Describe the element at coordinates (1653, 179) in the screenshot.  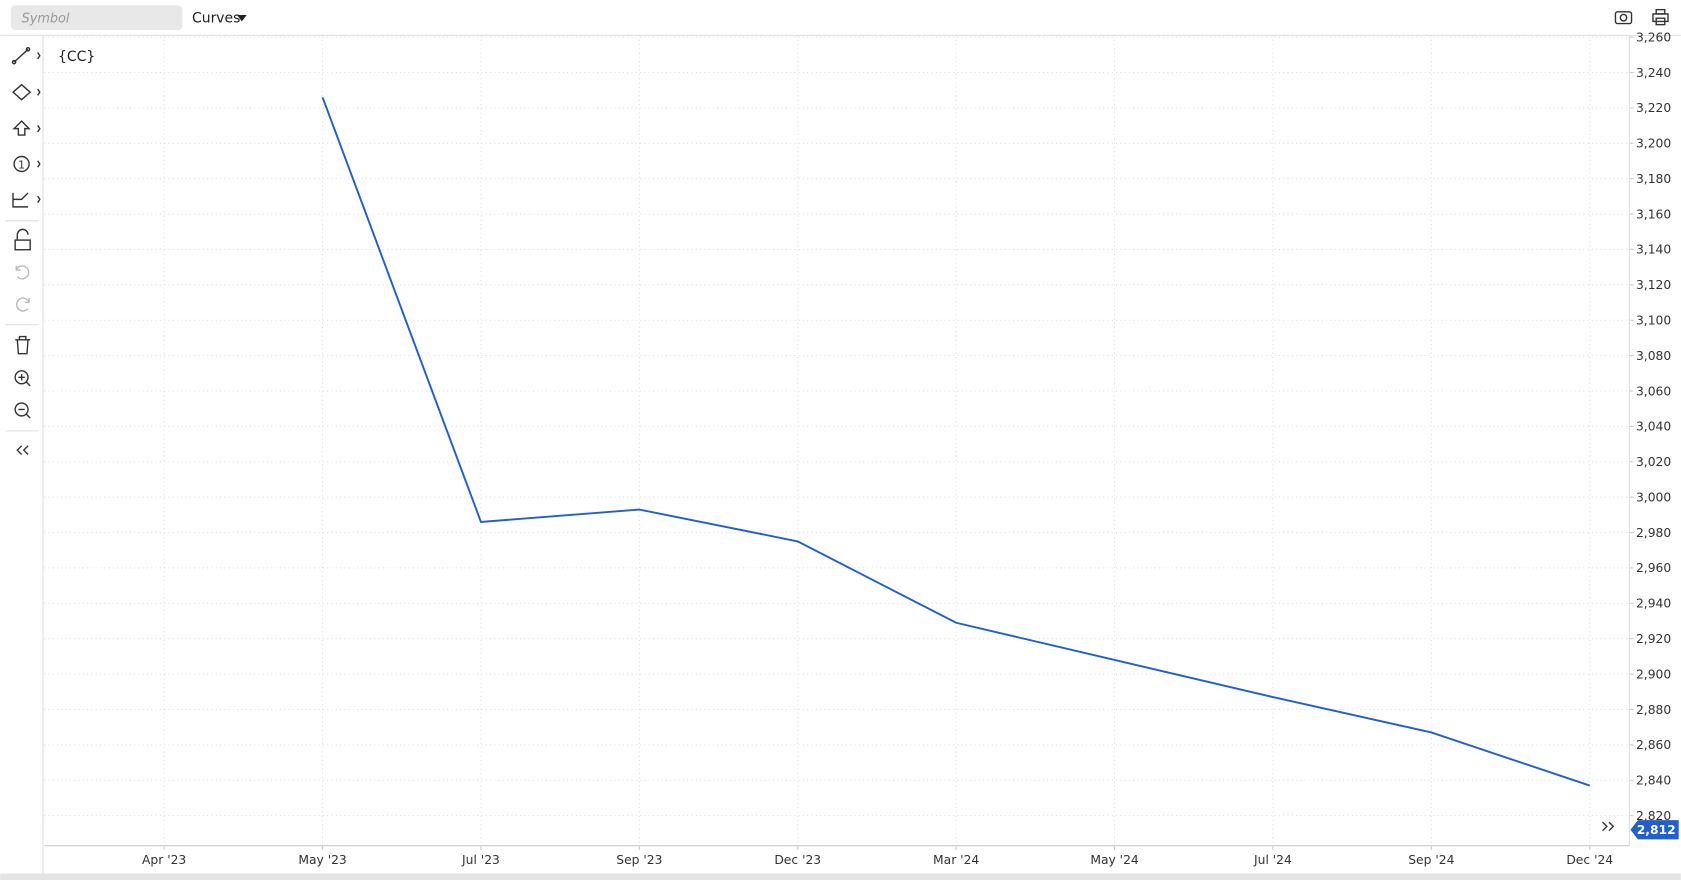
I see `y-tick-label: 3,180` at that location.